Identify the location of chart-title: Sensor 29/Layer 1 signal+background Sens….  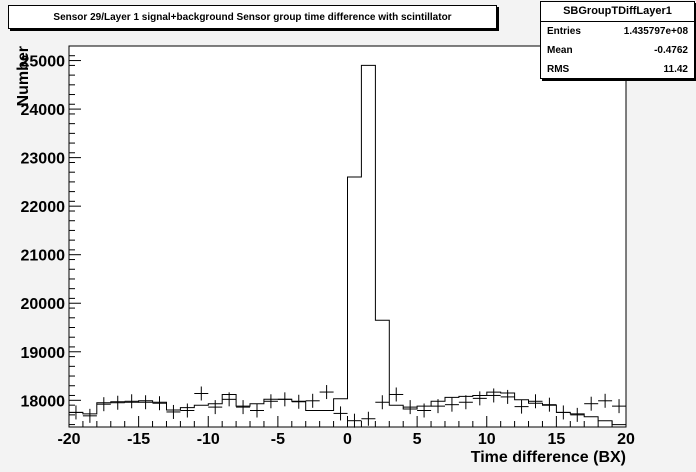
(252, 17).